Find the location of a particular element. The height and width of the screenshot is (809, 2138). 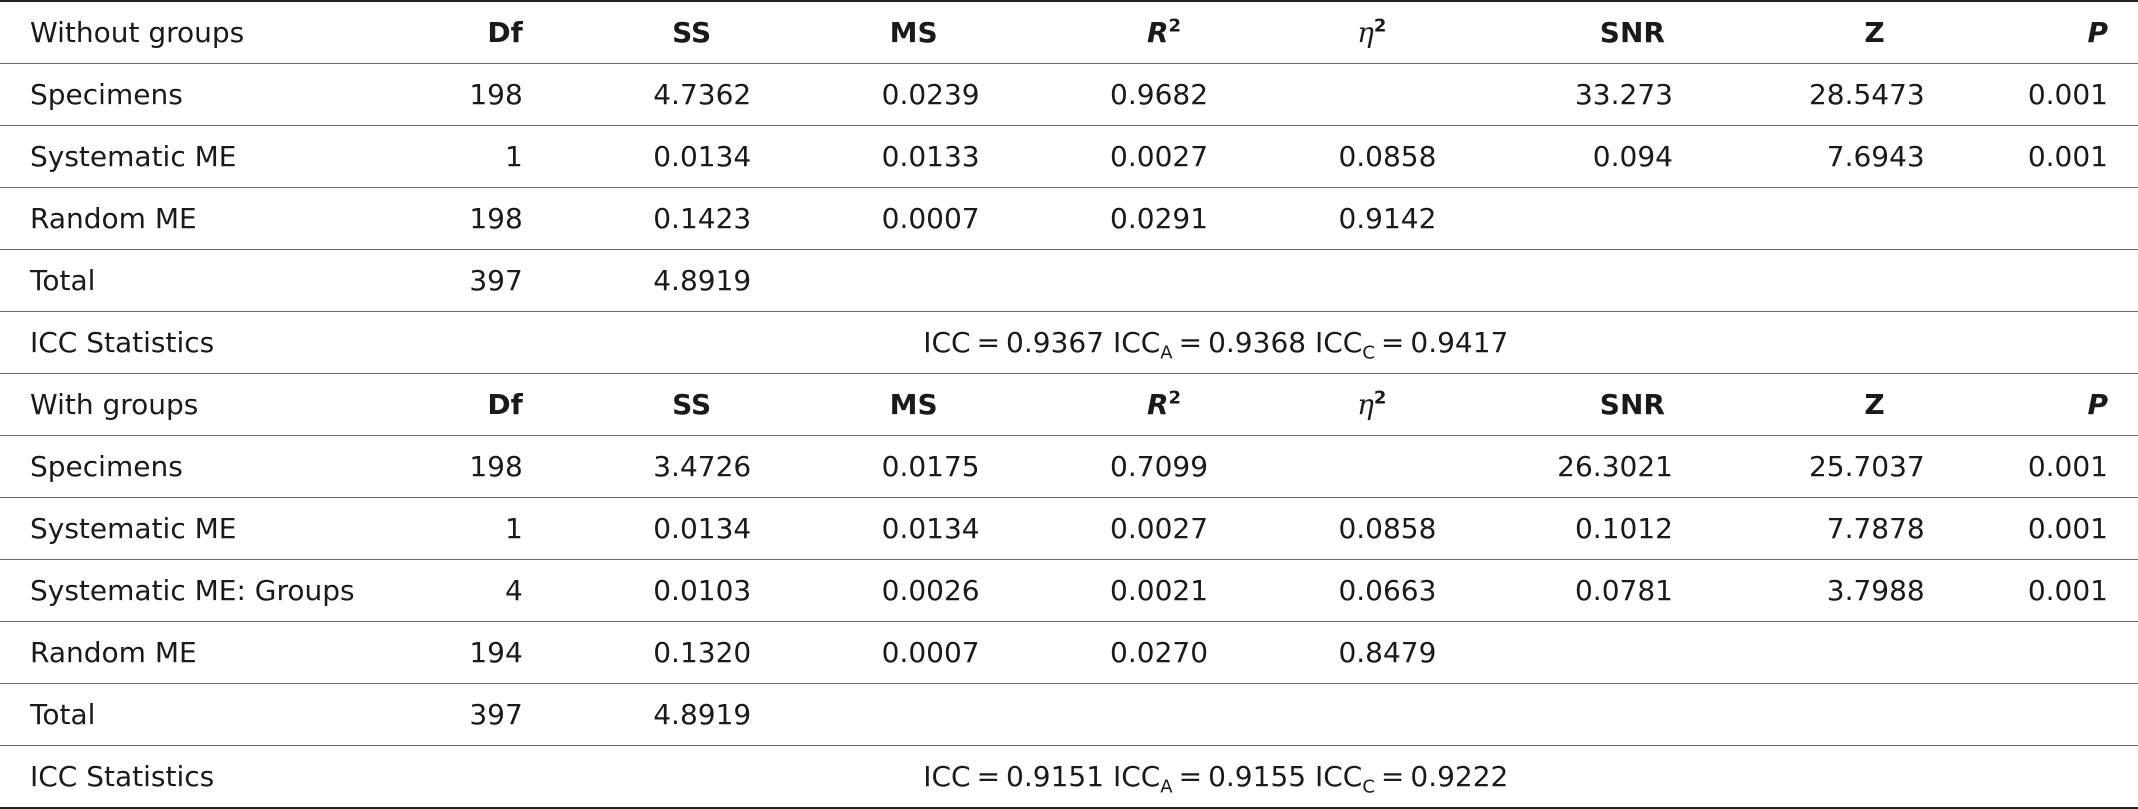

col-header-eta2: η2 is located at coordinates (1322, 32).